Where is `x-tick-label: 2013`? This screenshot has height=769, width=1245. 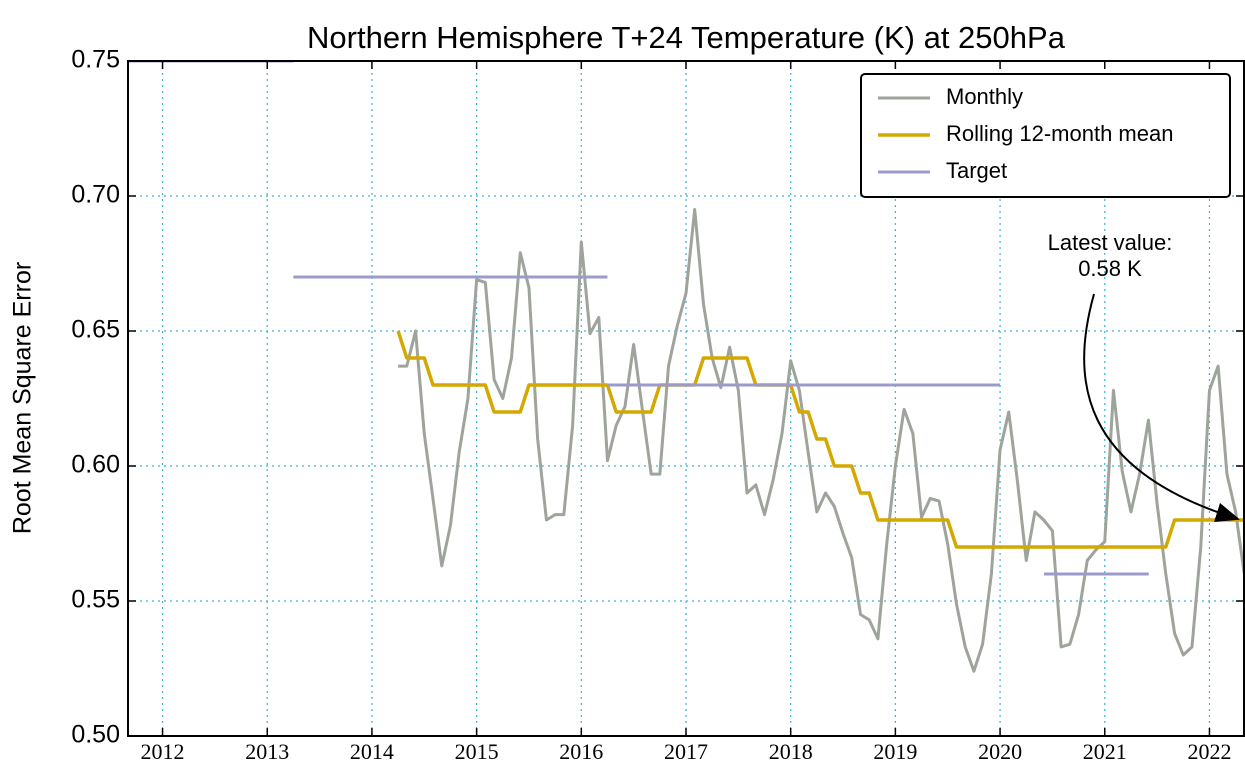
x-tick-label: 2013 is located at coordinates (267, 751).